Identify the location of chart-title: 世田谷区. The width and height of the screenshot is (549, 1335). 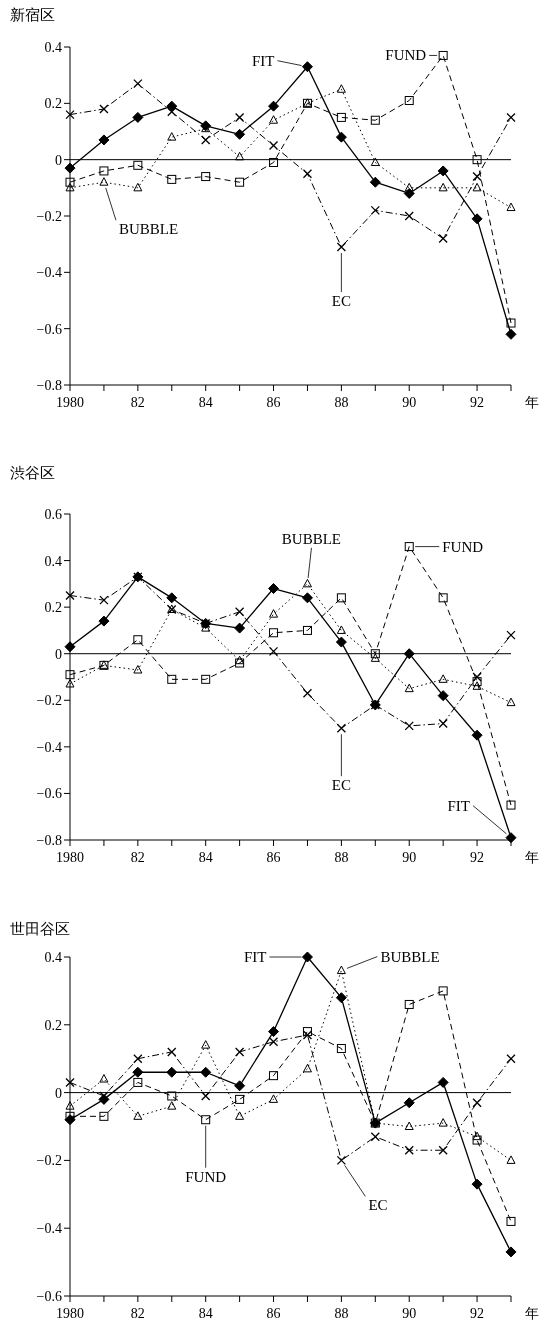
(40, 929).